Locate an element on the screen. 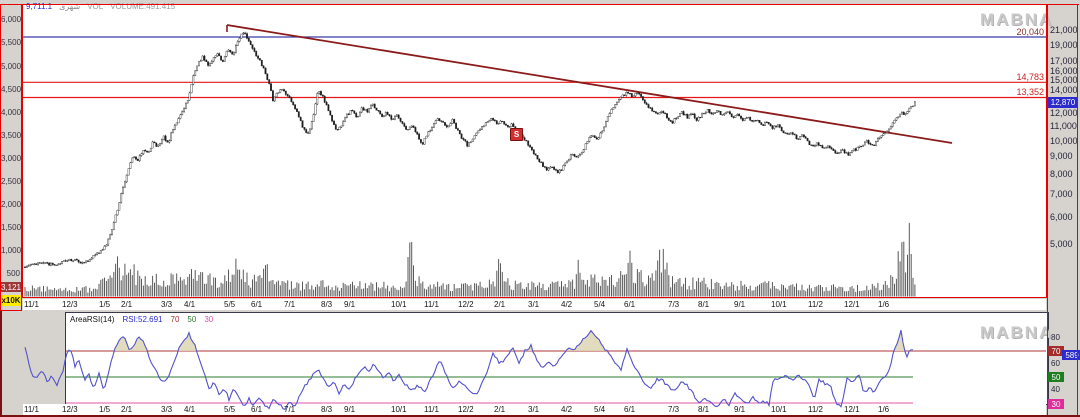 The image size is (1080, 417). price-axis-tick: 9,000 is located at coordinates (1061, 156).